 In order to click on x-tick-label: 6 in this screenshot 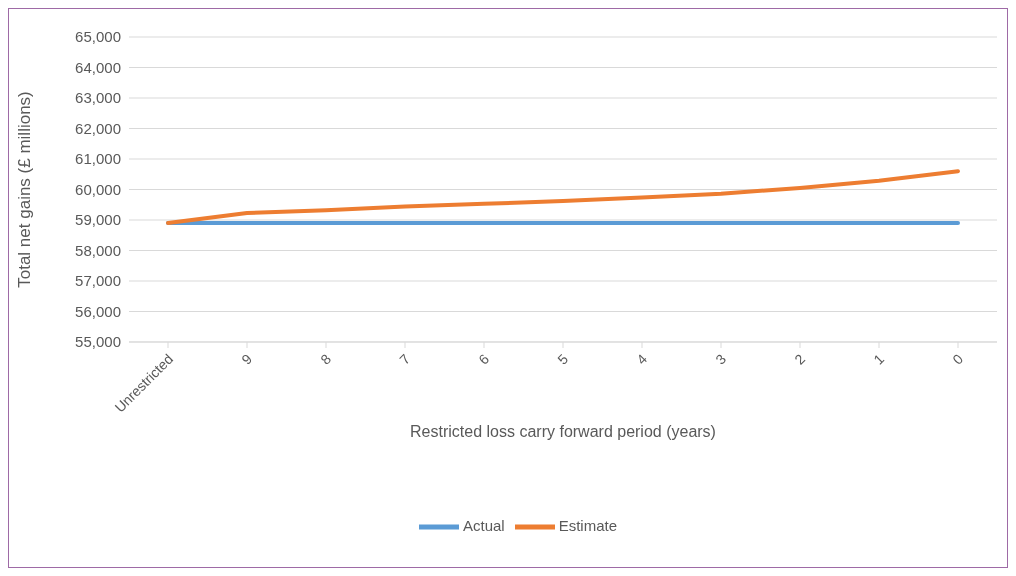, I will do `click(484, 359)`.